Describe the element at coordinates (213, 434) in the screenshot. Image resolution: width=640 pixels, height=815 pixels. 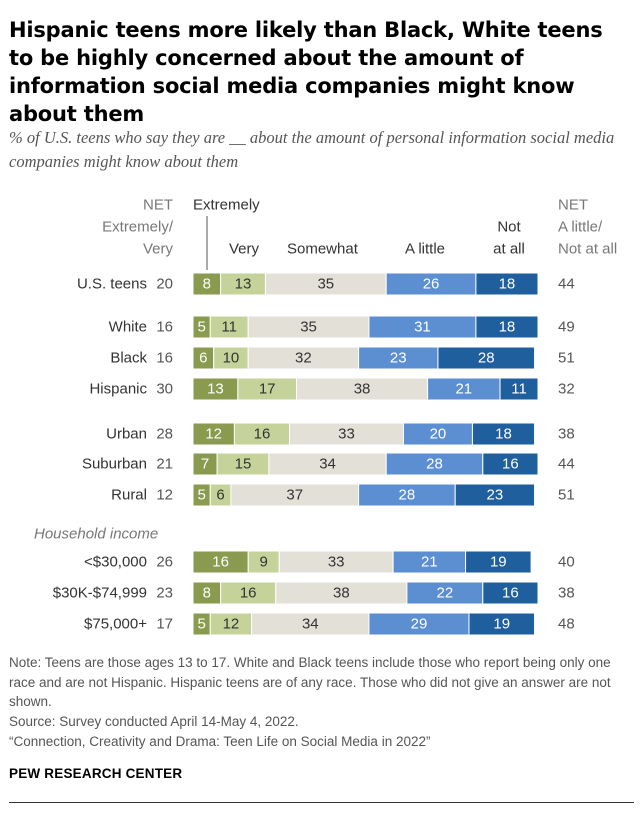
I see `bar-data-label: 12` at that location.